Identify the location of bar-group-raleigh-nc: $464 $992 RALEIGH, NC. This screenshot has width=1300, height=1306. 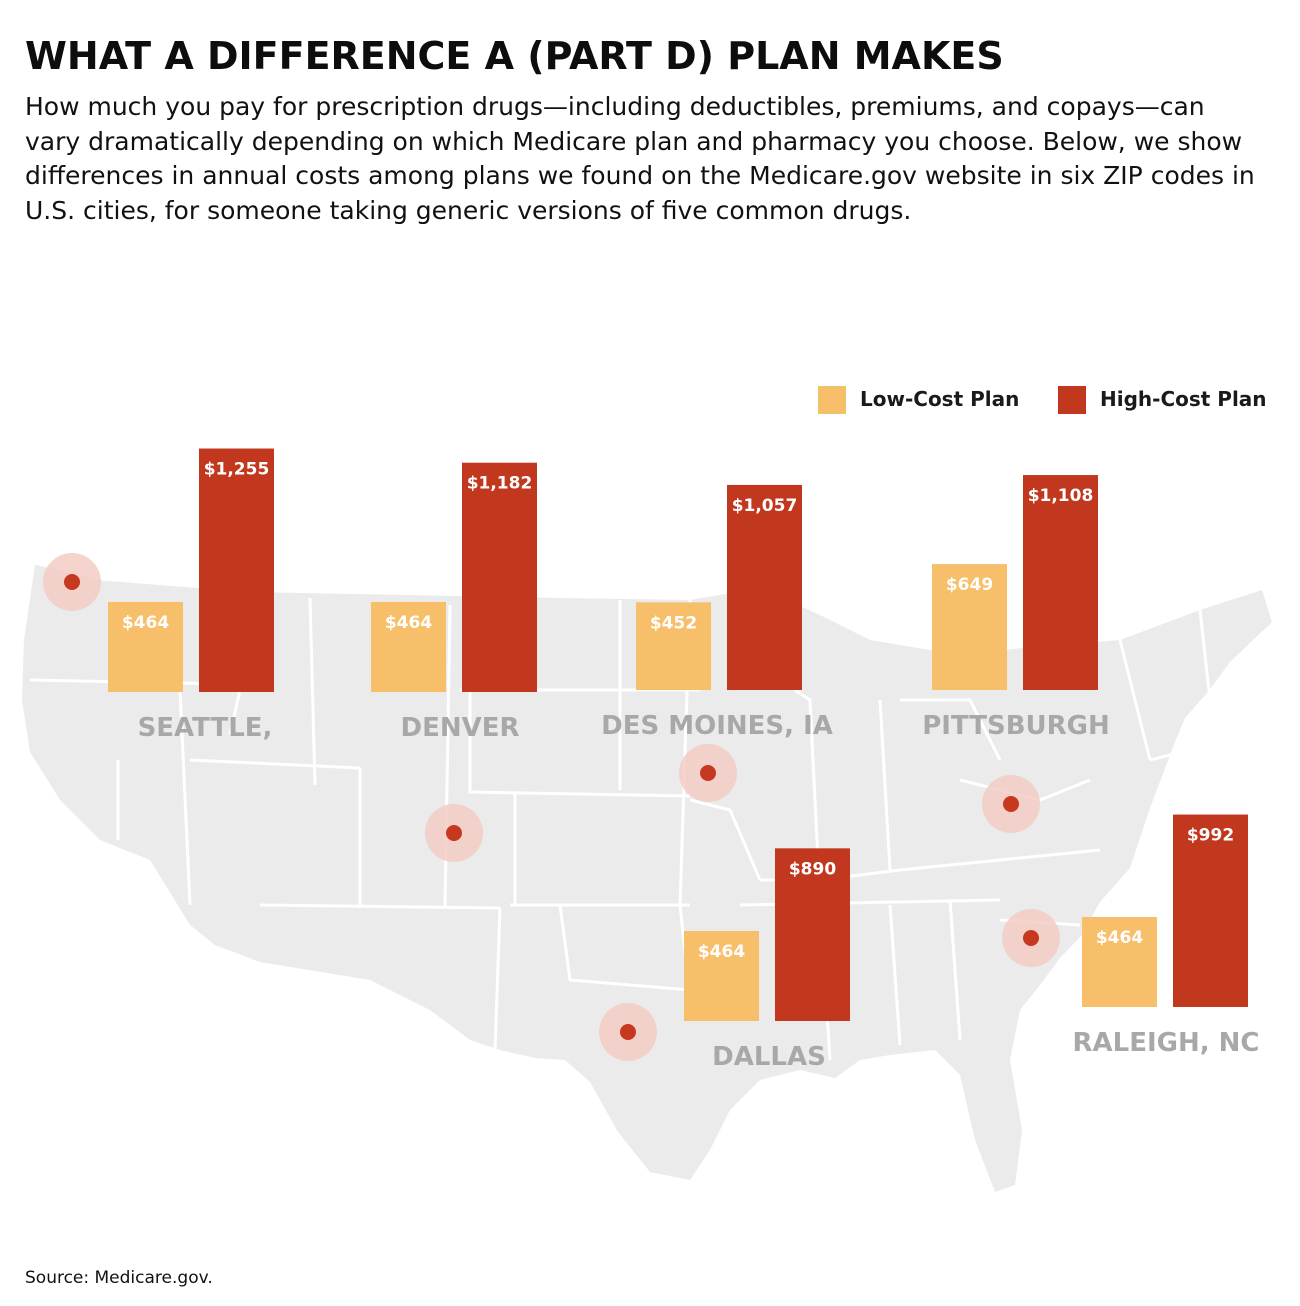
(1166, 936).